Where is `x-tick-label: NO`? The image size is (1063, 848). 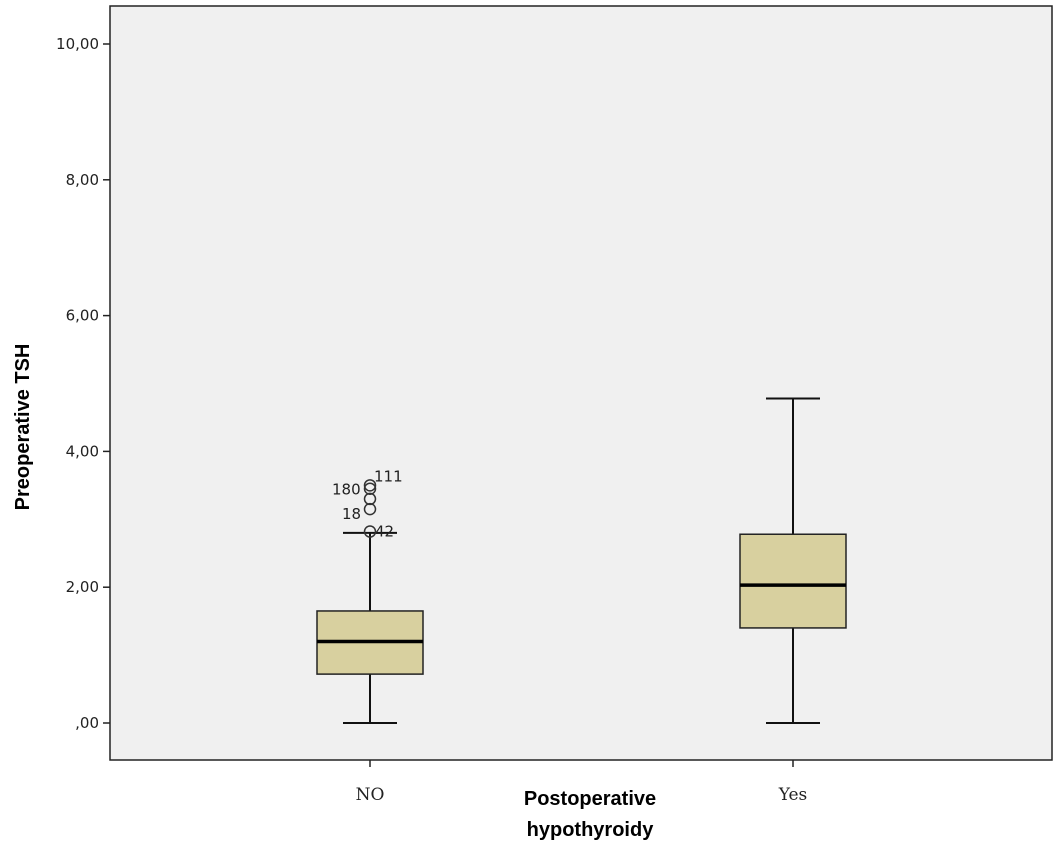 x-tick-label: NO is located at coordinates (370, 795).